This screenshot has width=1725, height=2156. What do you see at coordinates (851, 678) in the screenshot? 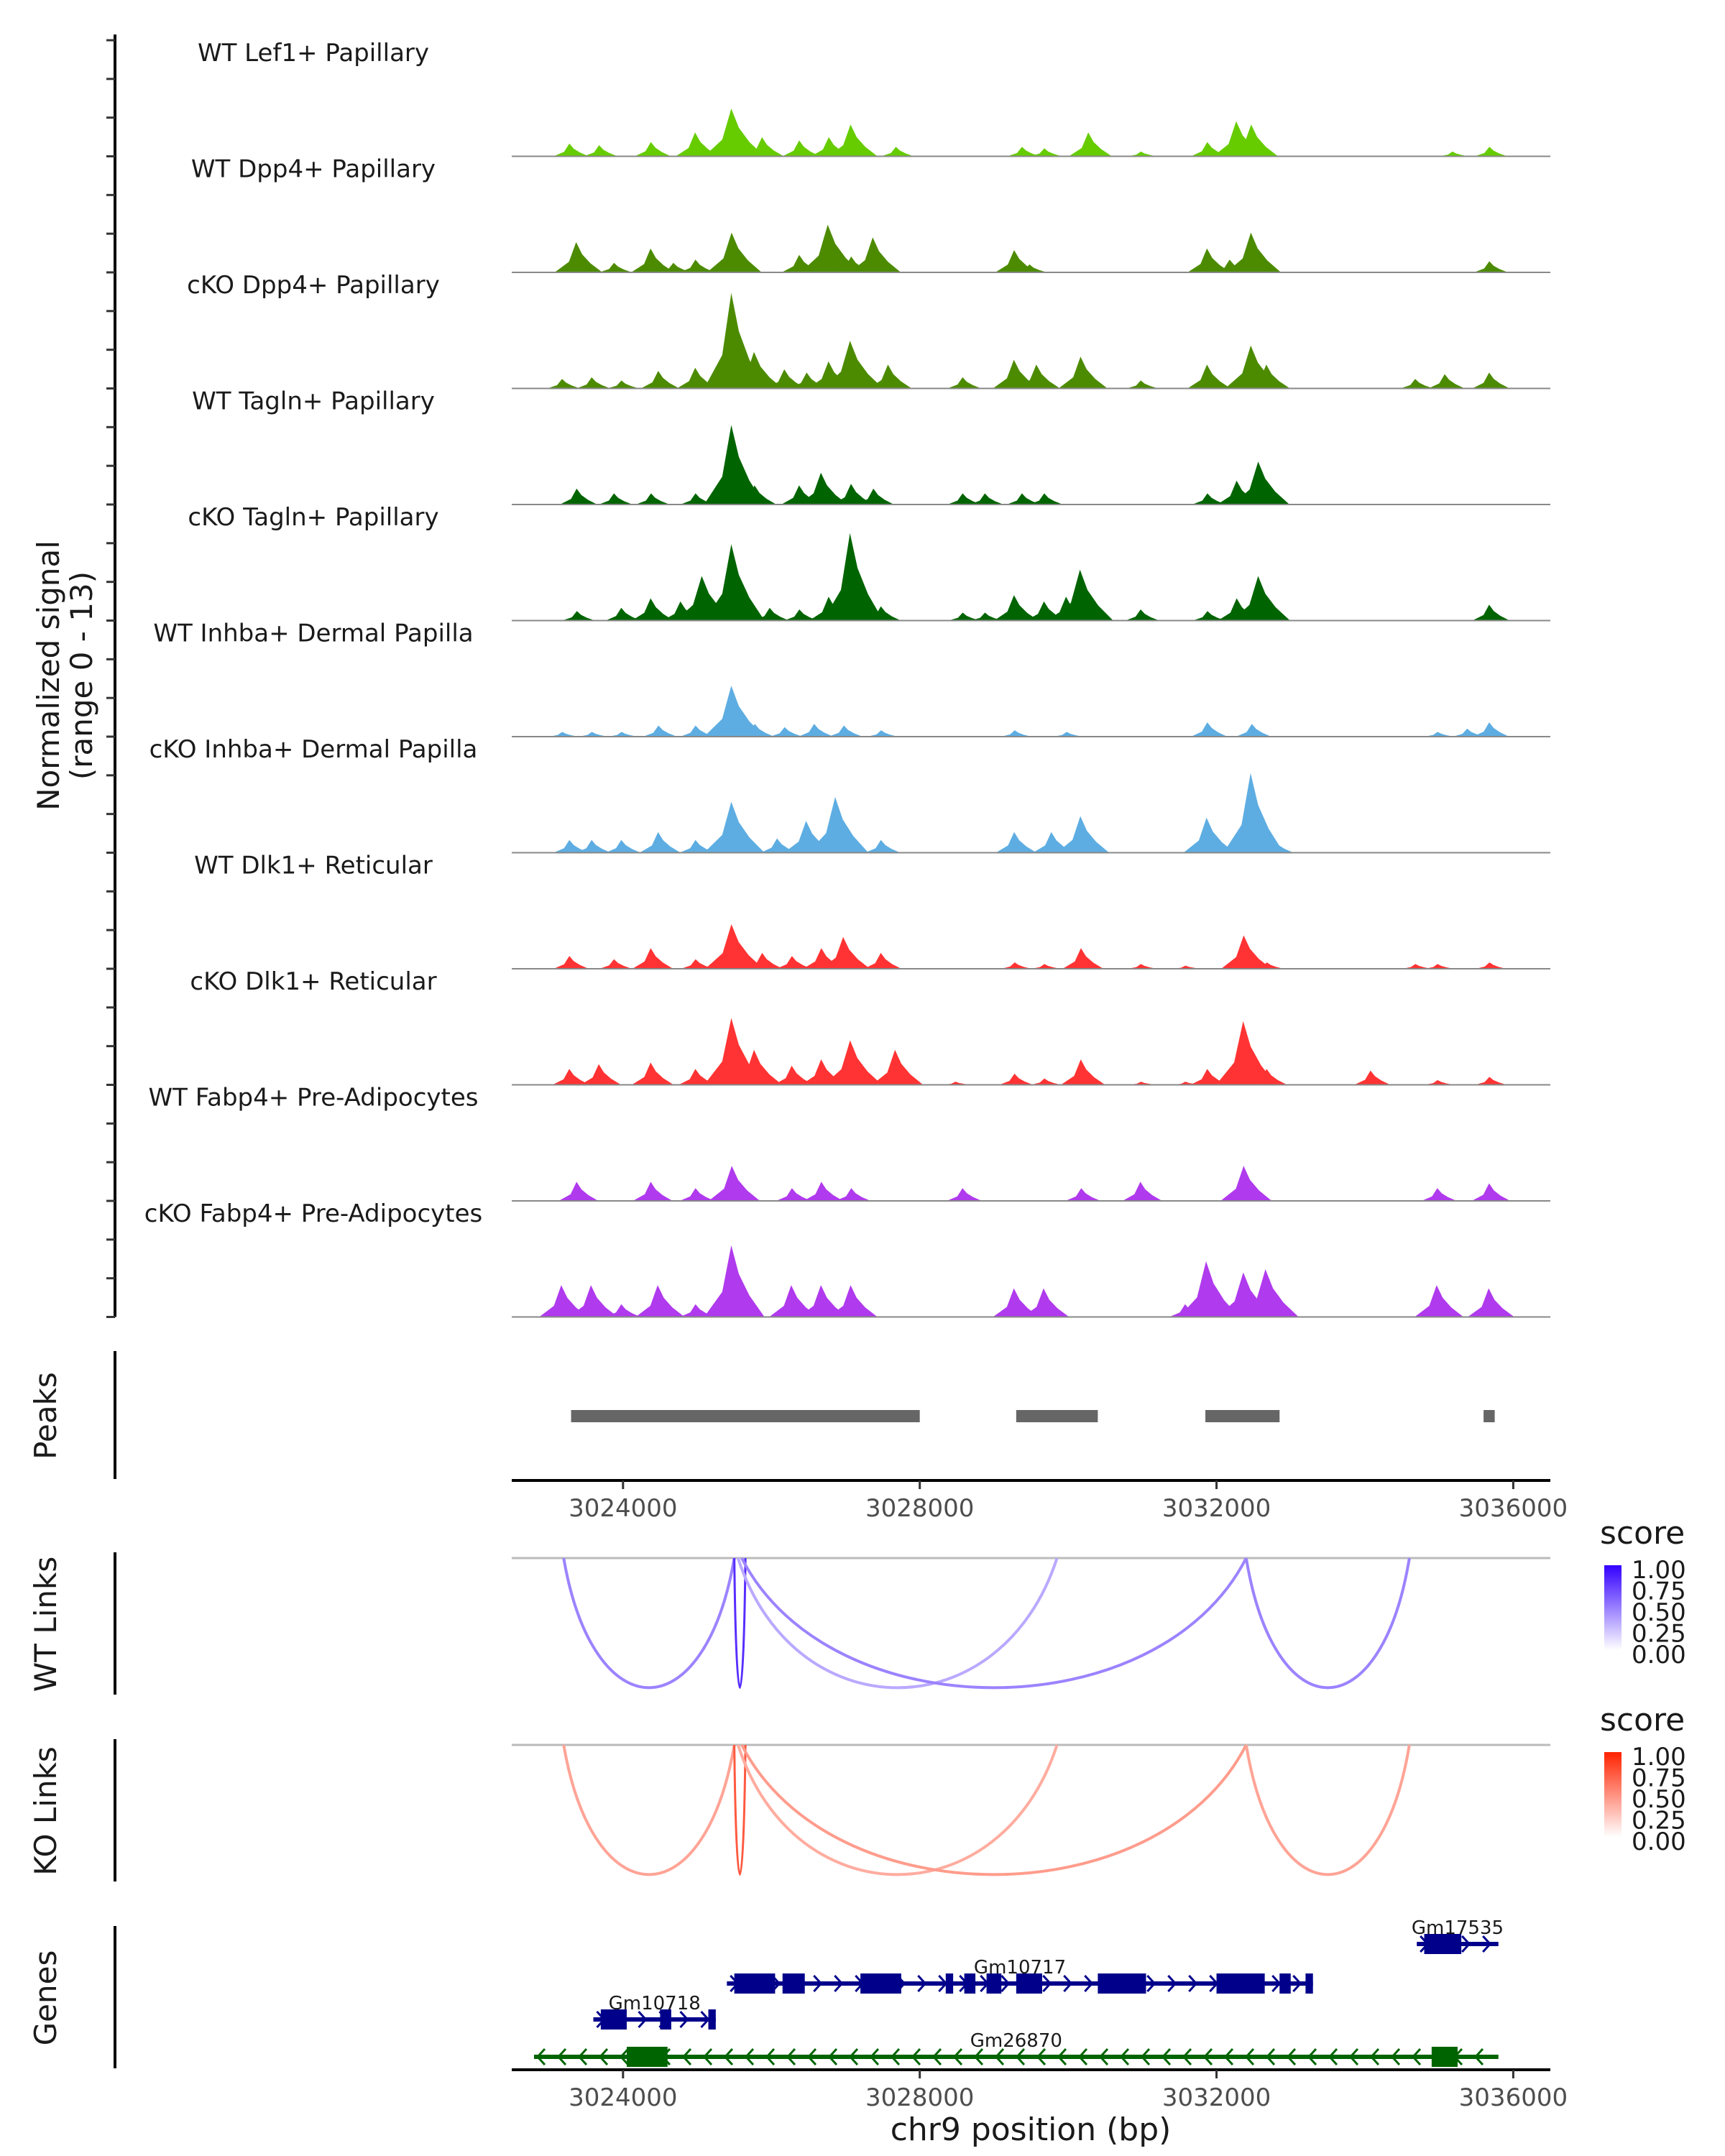
I see `coverage-track: WT Inhba+ Dermal Papilla` at bounding box center [851, 678].